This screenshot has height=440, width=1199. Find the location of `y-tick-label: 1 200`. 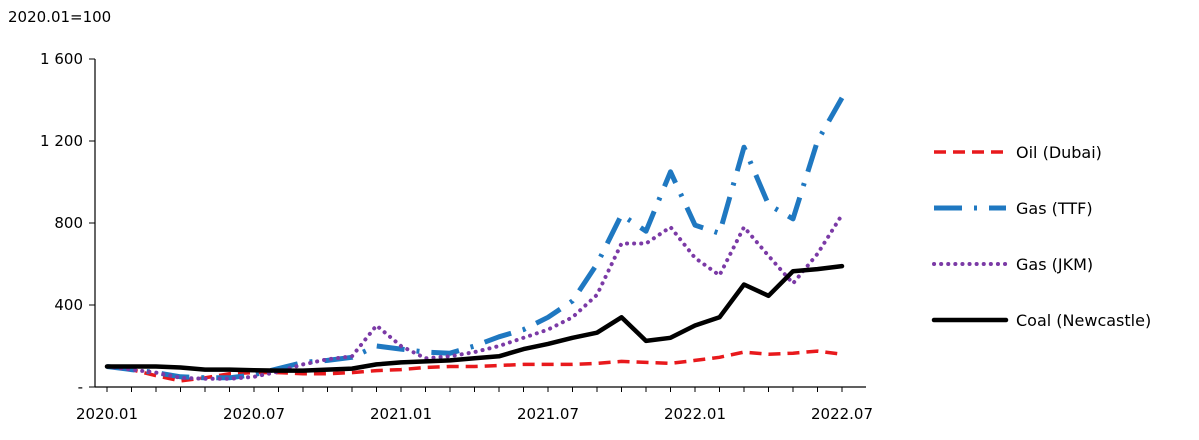

y-tick-label: 1 200 is located at coordinates (61, 141).